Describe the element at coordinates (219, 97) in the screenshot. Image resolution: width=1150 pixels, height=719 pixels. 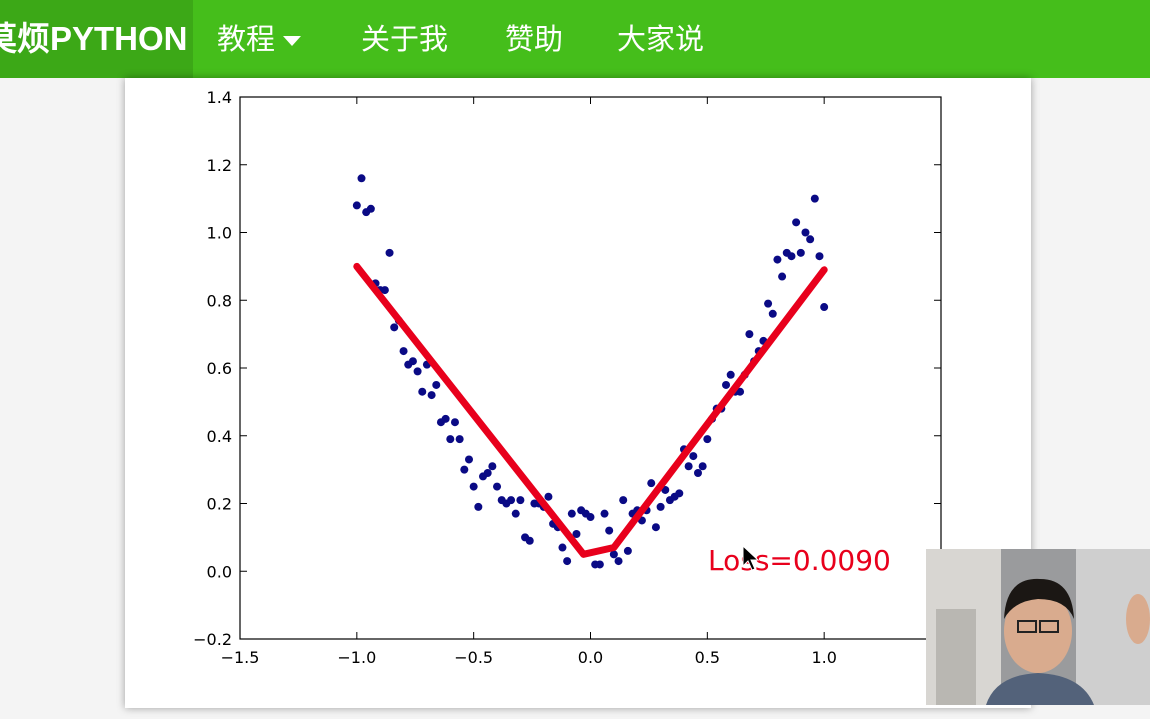
I see `y-tick-label: 1.4` at that location.